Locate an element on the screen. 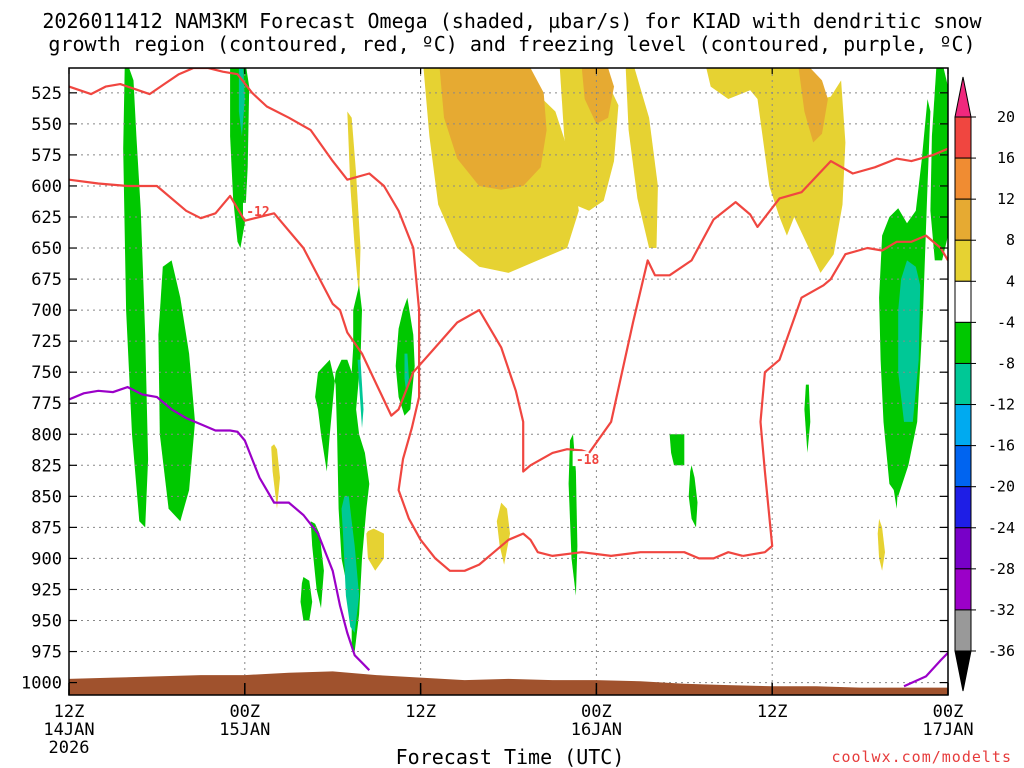  x-tick-label: 14JAN is located at coordinates (68, 730).